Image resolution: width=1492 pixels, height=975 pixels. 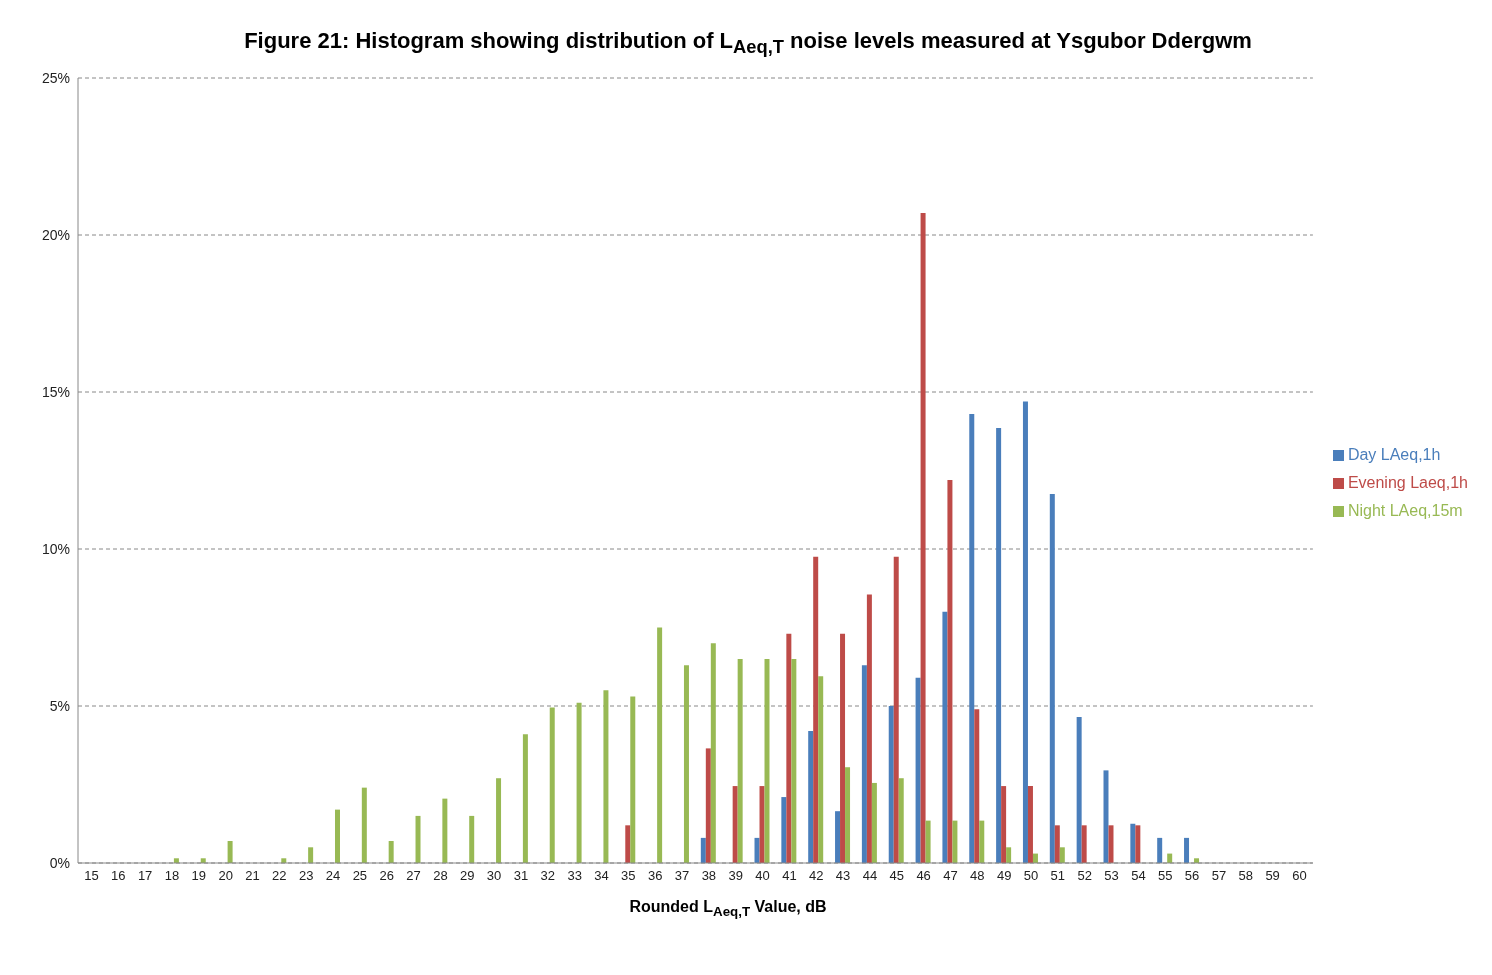 What do you see at coordinates (748, 43) in the screenshot?
I see `chart-title: Figure 21: Histogram showing distribution of L$_{Aeq,T}$ noise levels measured at Ysgubor Ddergwm` at bounding box center [748, 43].